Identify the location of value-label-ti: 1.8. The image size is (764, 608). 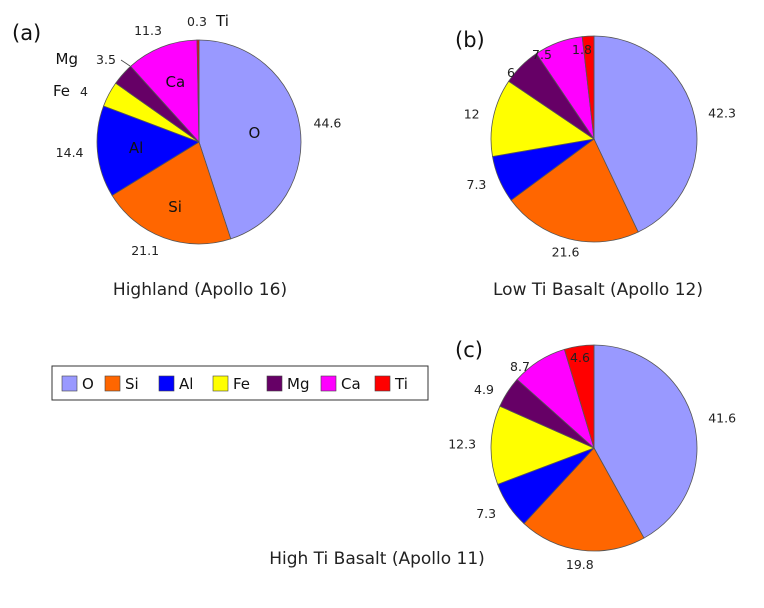
(582, 49).